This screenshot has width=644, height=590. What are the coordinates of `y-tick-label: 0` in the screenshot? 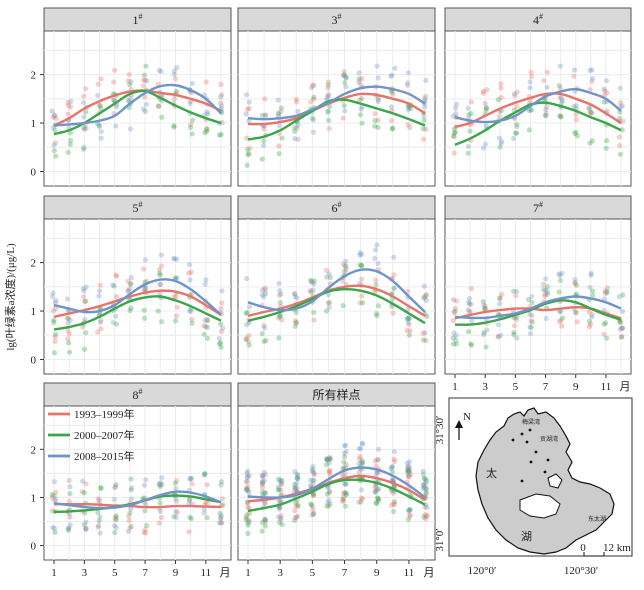 It's located at (34, 172).